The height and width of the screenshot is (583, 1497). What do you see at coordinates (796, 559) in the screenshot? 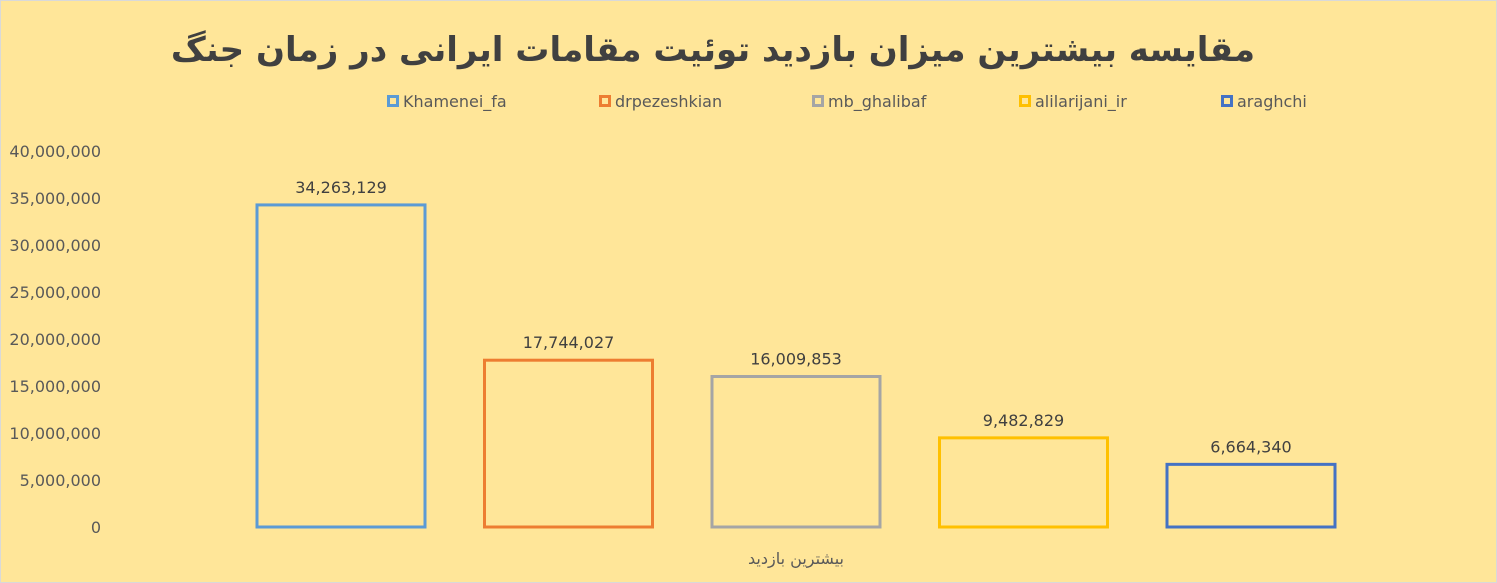
I see `x-category-label: بیشترین بازدید` at bounding box center [796, 559].